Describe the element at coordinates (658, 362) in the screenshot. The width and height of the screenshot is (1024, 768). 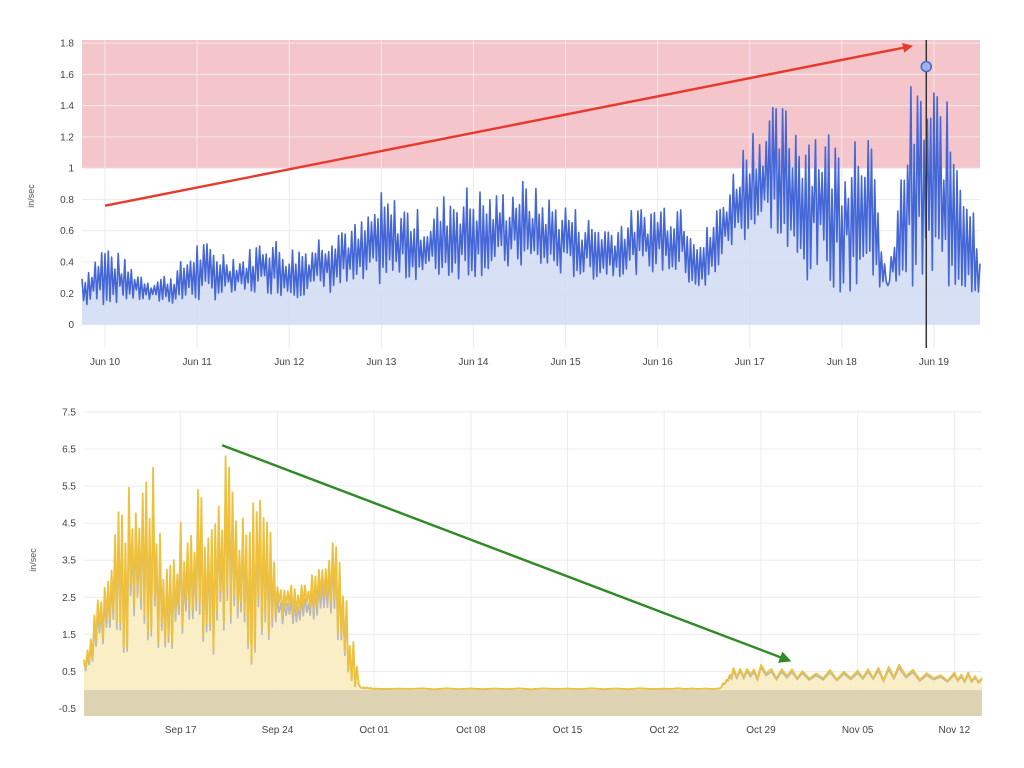
I see `x-tick-label: Jun 16` at that location.